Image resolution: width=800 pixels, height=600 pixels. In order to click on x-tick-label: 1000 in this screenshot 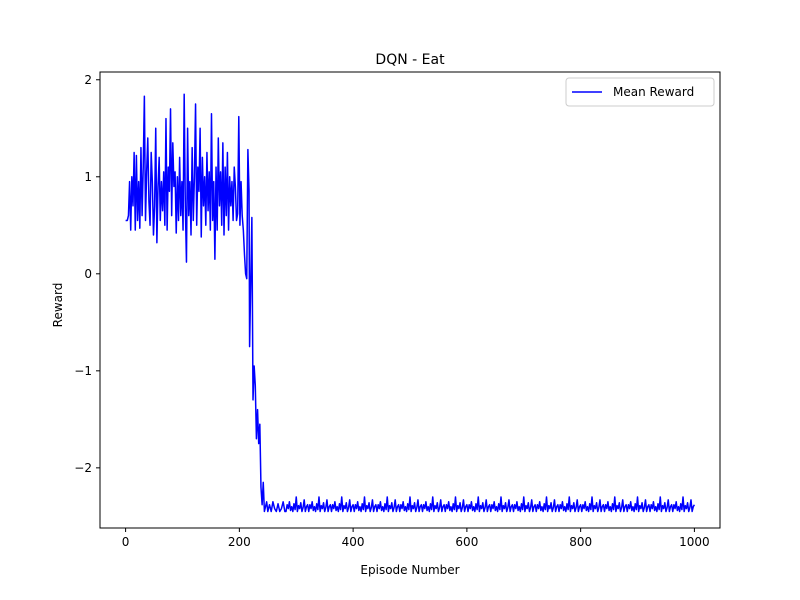, I will do `click(694, 542)`.